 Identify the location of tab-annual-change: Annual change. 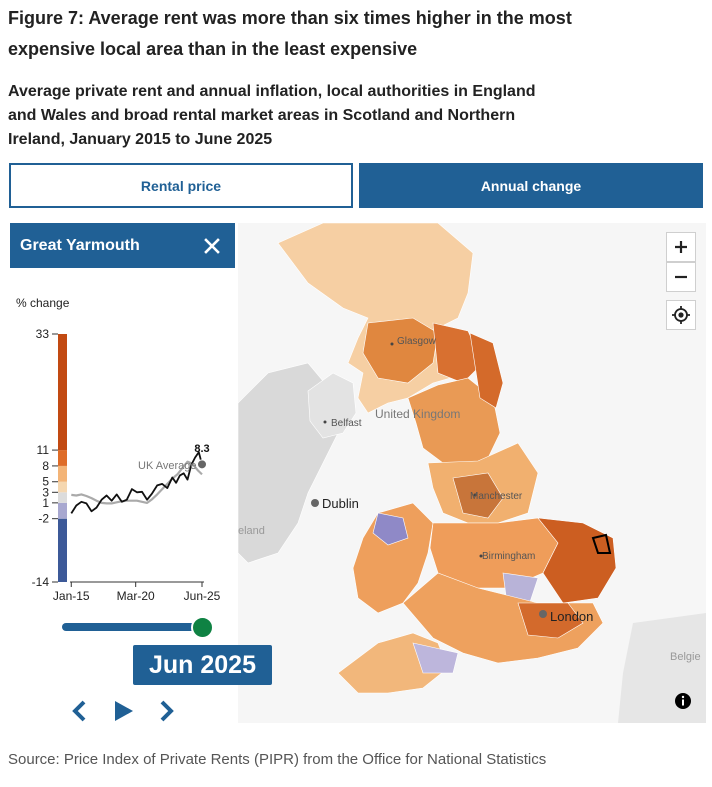
(531, 185).